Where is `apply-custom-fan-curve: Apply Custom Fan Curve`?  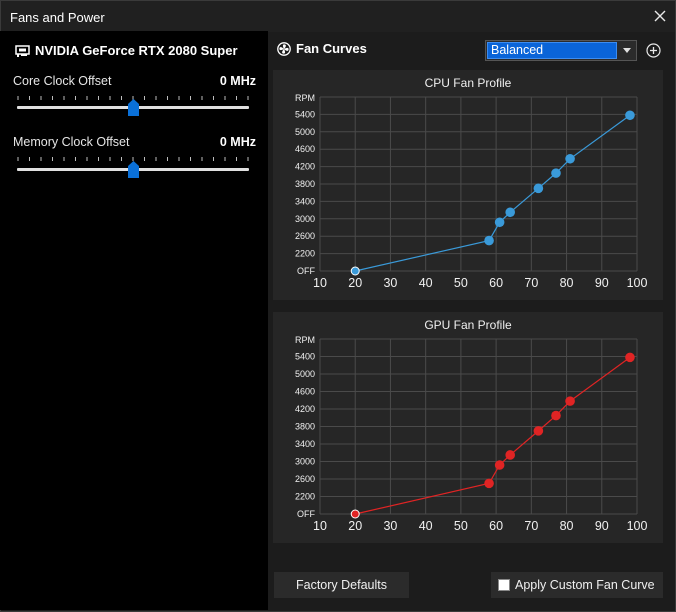 apply-custom-fan-curve: Apply Custom Fan Curve is located at coordinates (577, 585).